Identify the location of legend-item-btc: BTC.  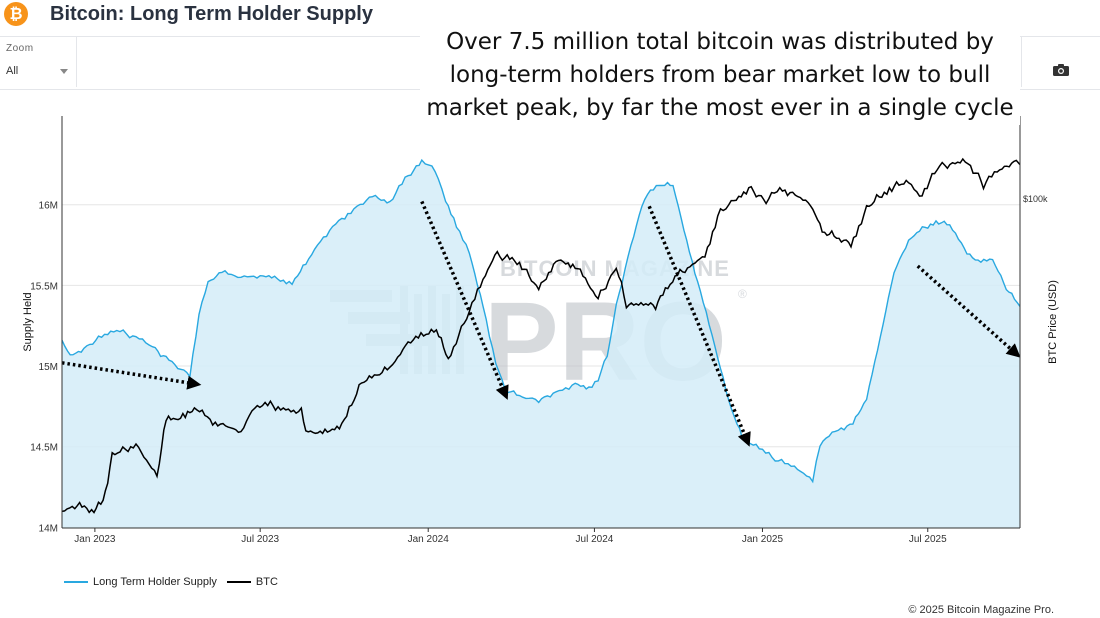
(252, 582).